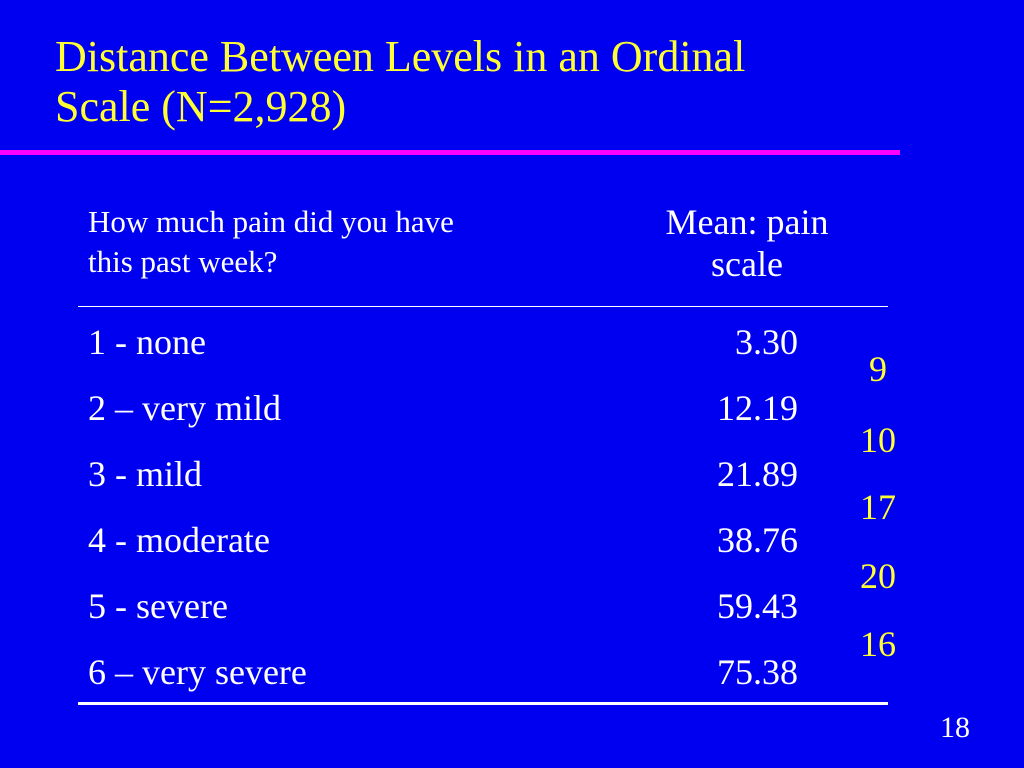 Image resolution: width=1024 pixels, height=768 pixels. Describe the element at coordinates (757, 672) in the screenshot. I see `row-mean-value: 75.38` at that location.